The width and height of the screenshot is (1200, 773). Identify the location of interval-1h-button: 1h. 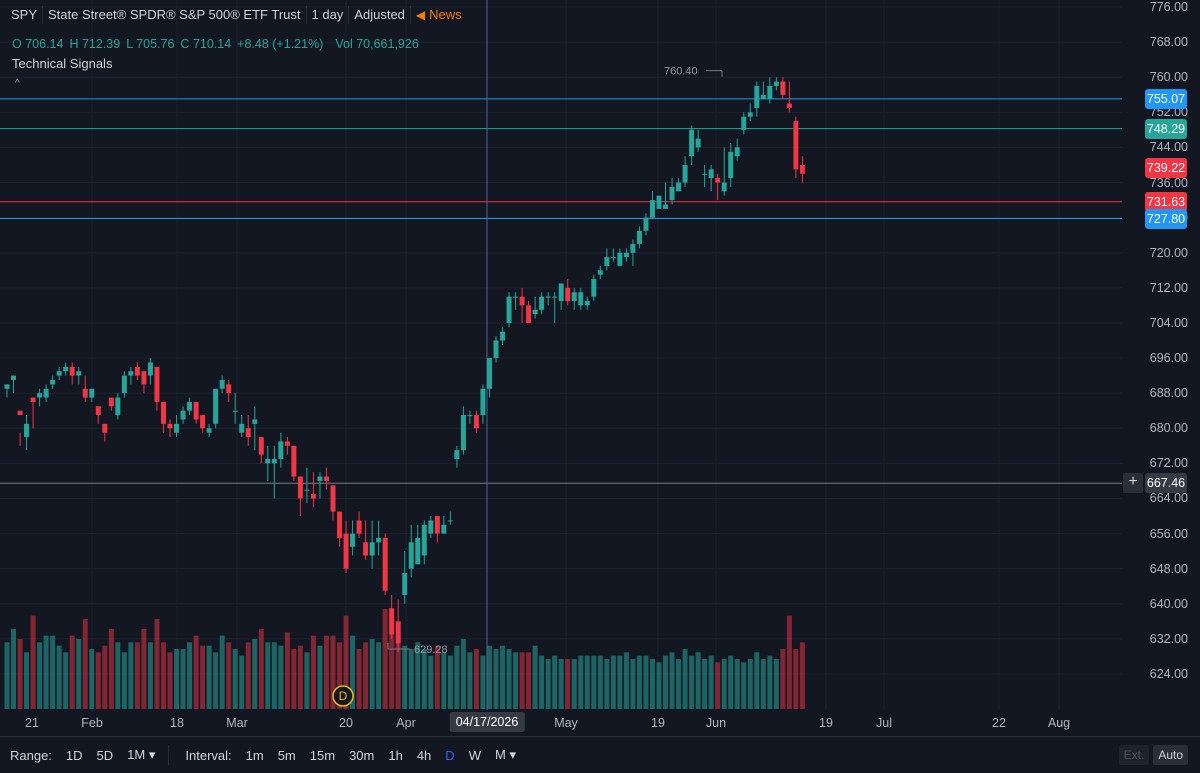
(395, 755).